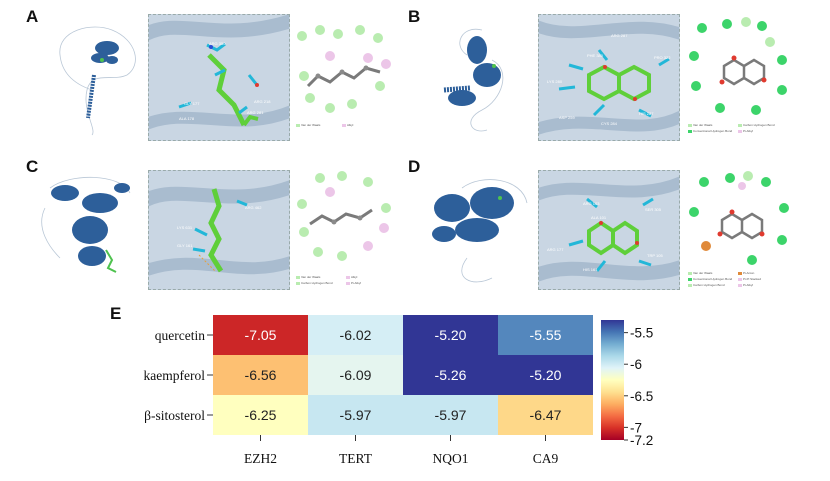  I want to click on cell-value-label: -6.56, so click(261, 375).